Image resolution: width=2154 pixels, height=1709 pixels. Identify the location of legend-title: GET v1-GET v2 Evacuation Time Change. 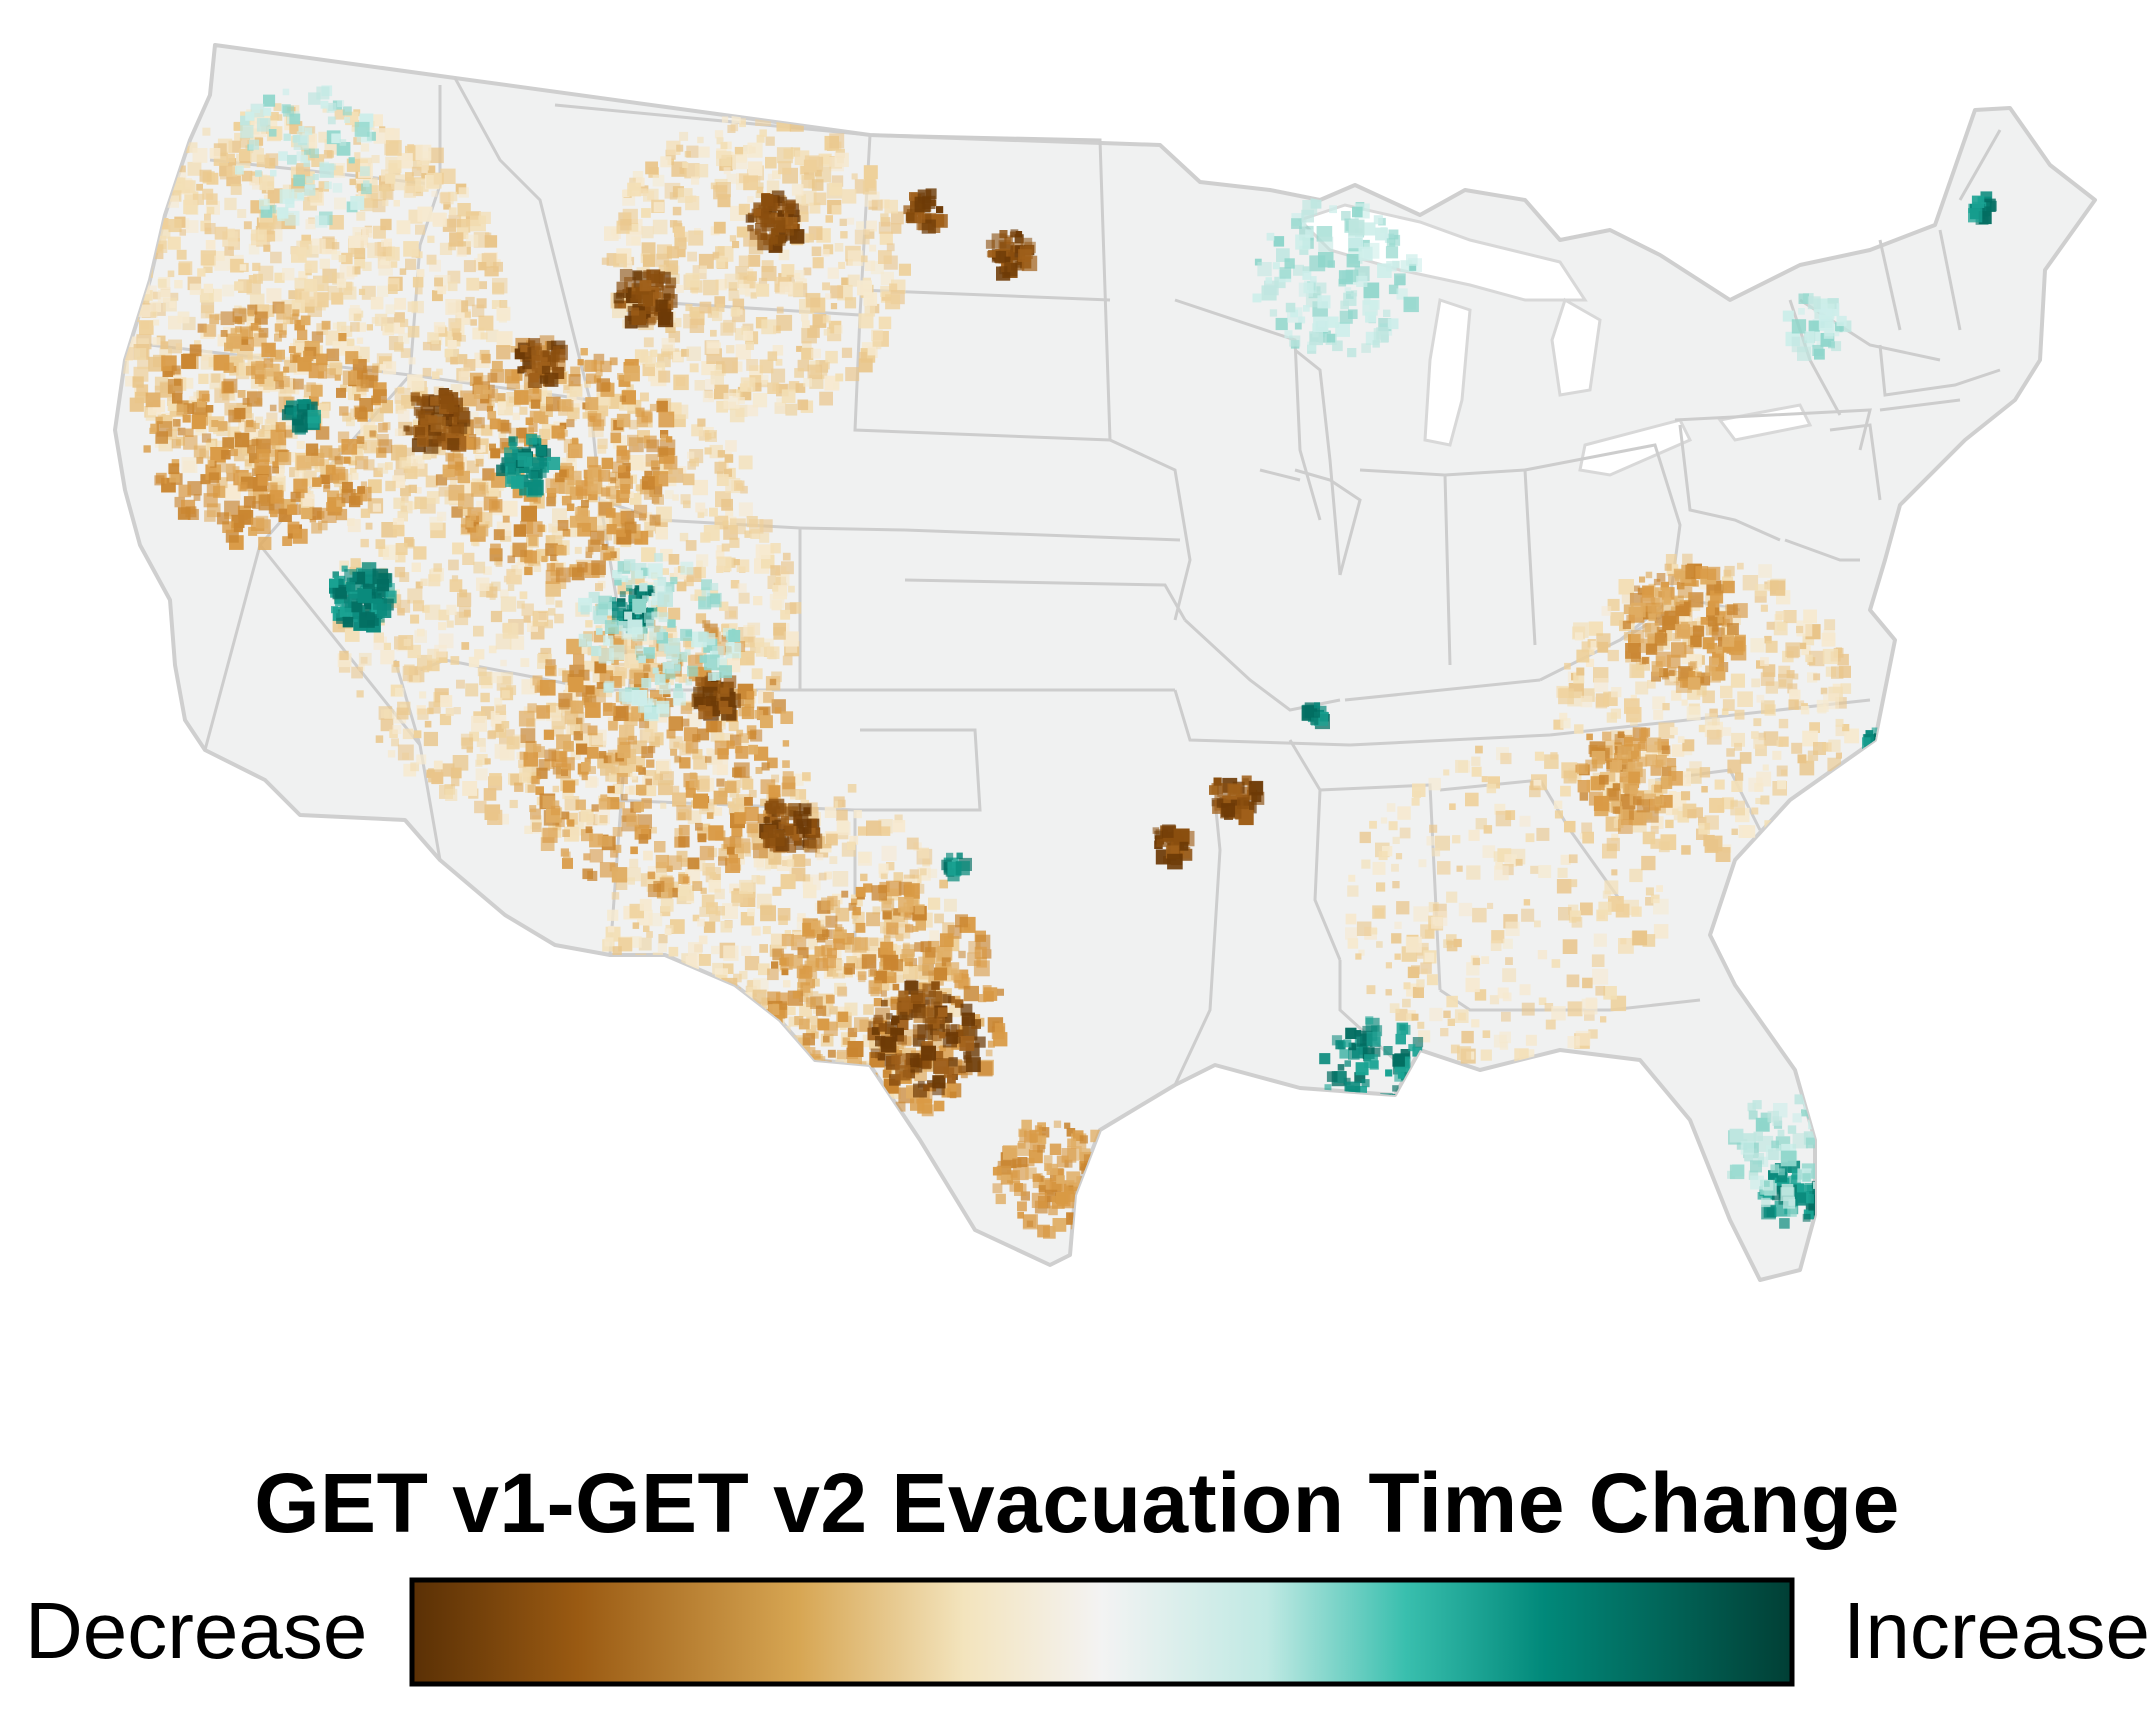
(1077, 1503).